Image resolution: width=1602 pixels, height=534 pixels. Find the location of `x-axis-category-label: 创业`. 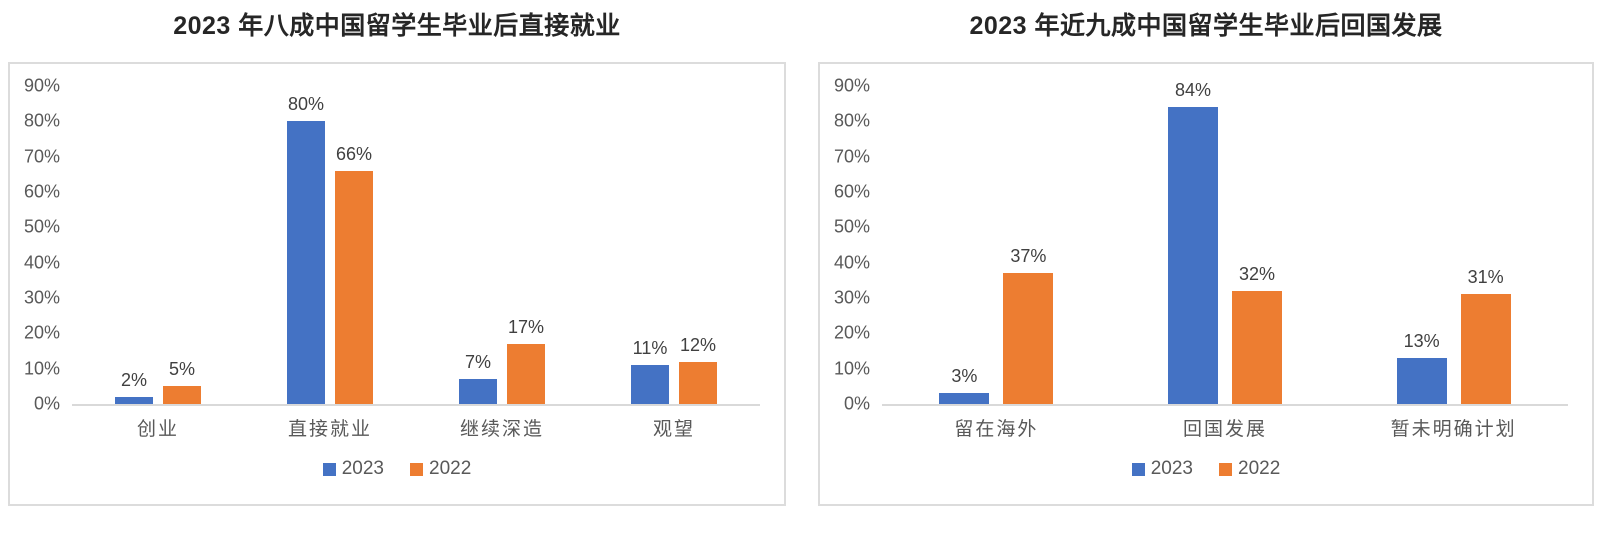

x-axis-category-label: 创业 is located at coordinates (157, 429).